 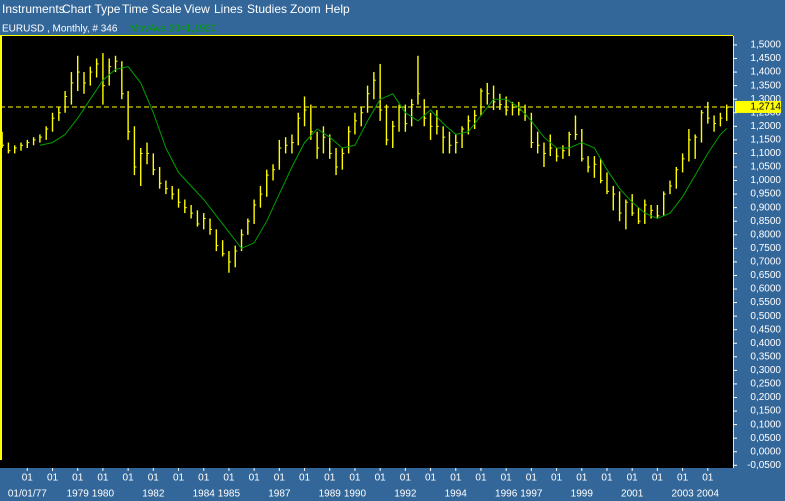 I want to click on menu-item: Time Scale, so click(x=152, y=9).